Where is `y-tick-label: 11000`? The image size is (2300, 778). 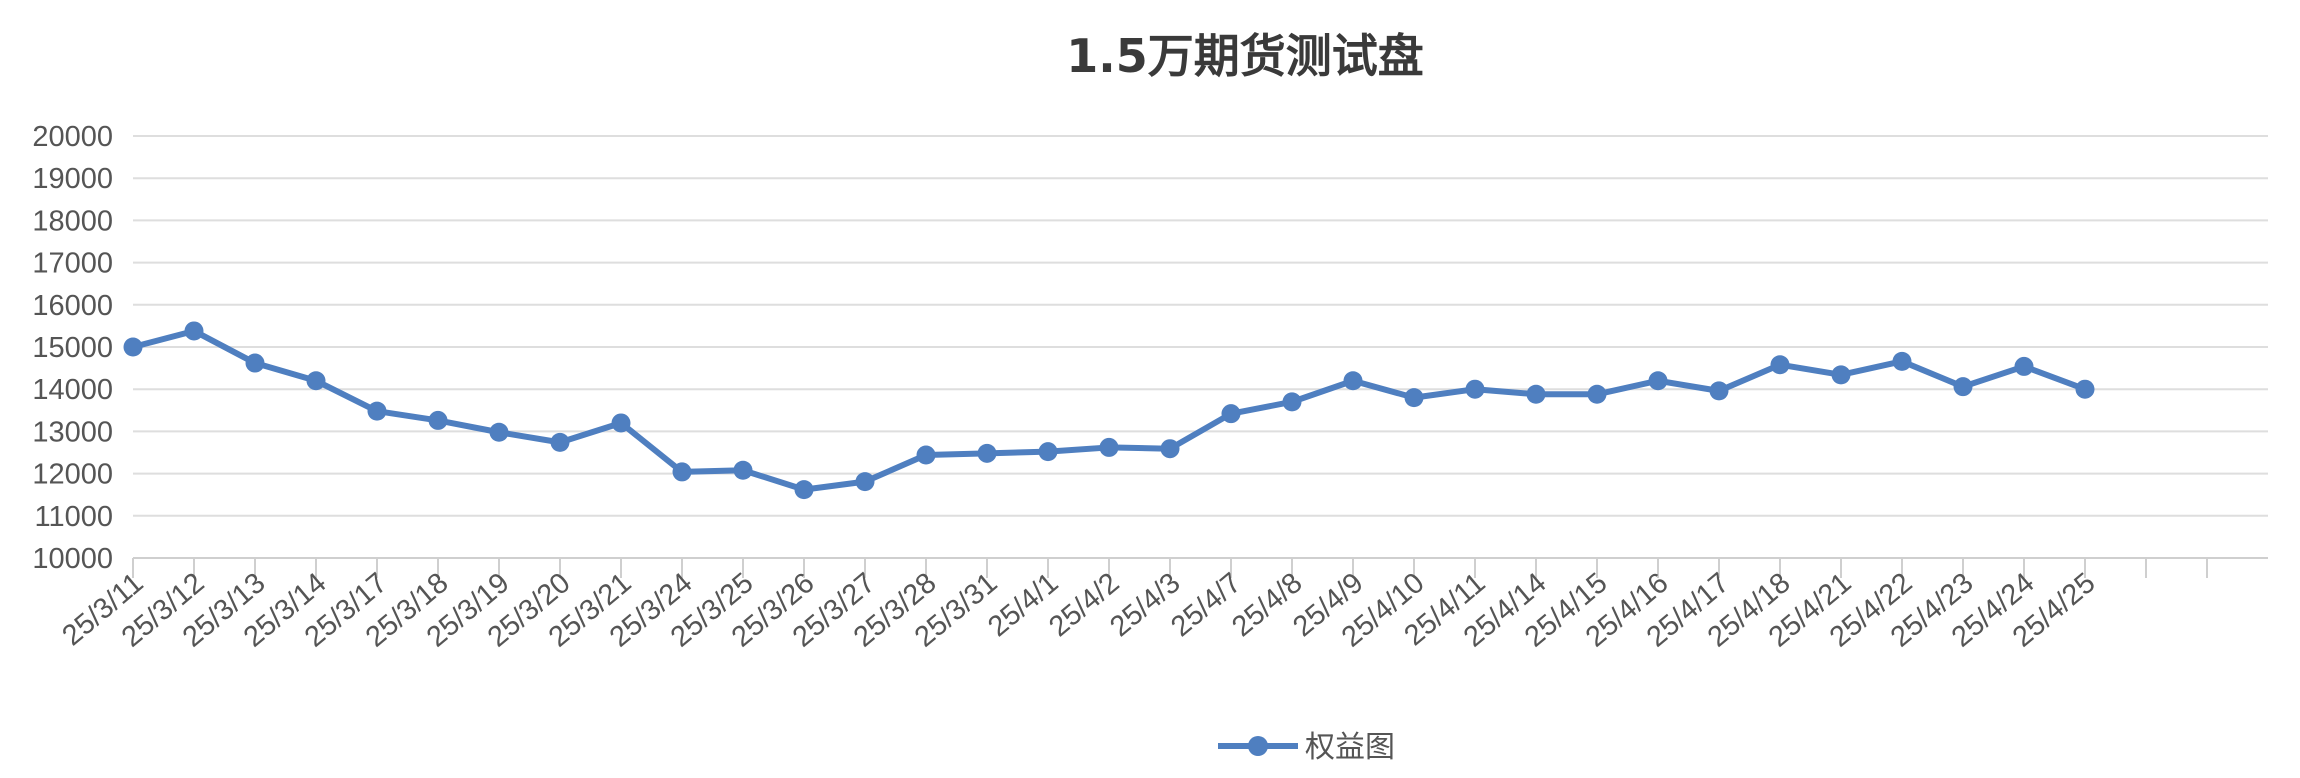
y-tick-label: 11000 is located at coordinates (74, 517).